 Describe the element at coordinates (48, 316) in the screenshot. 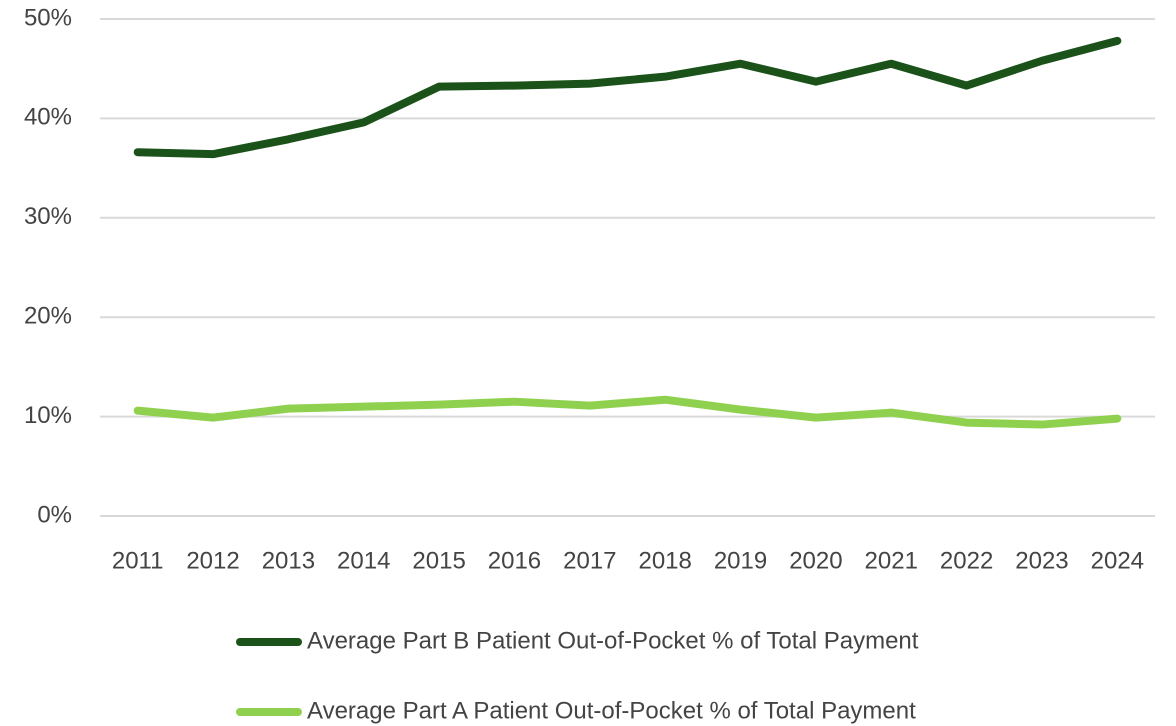

I see `y-tick-label: 20%` at that location.